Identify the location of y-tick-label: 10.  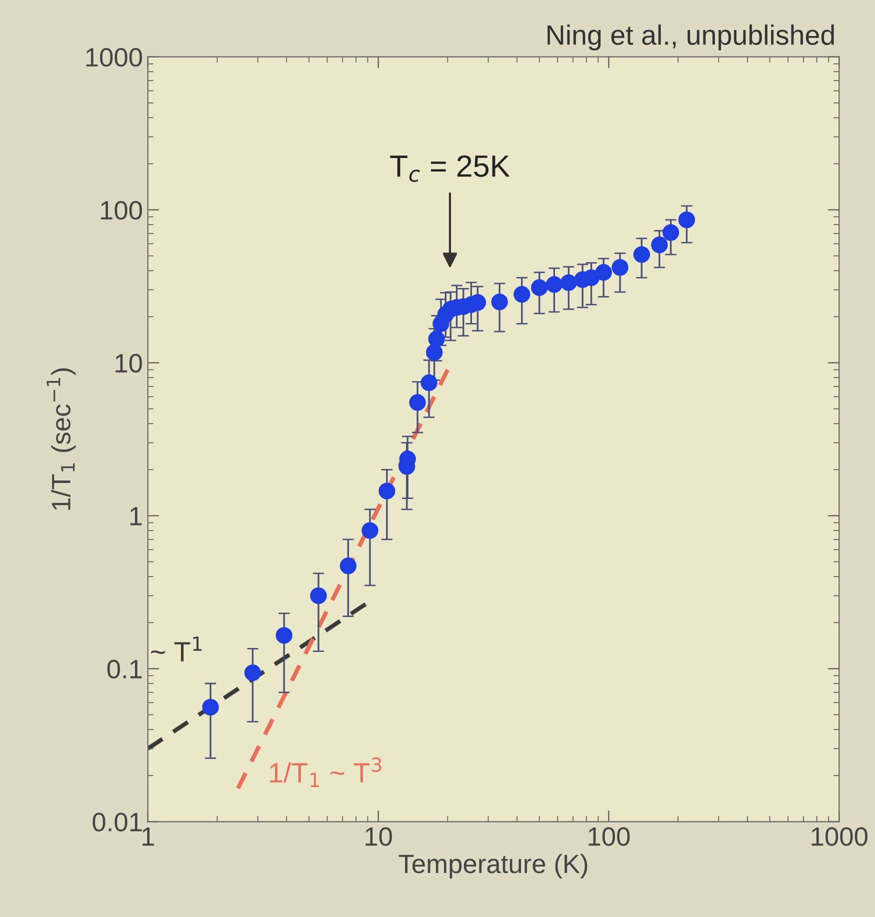
(129, 363).